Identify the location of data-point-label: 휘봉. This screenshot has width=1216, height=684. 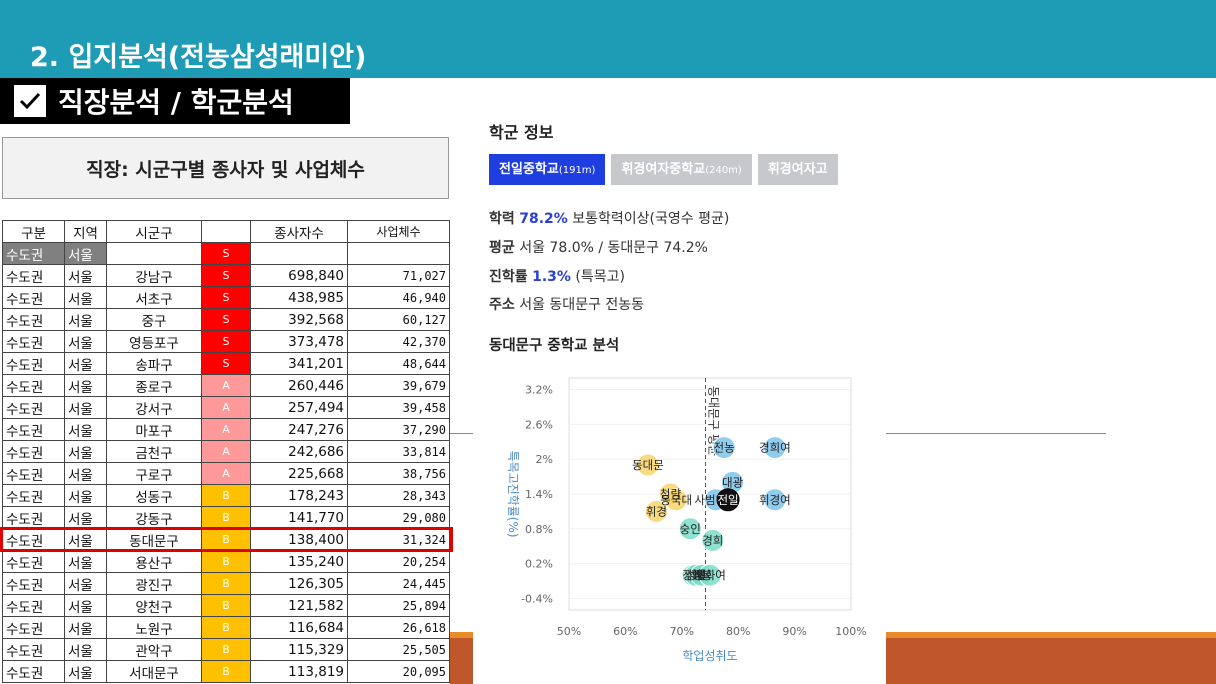
(701, 575).